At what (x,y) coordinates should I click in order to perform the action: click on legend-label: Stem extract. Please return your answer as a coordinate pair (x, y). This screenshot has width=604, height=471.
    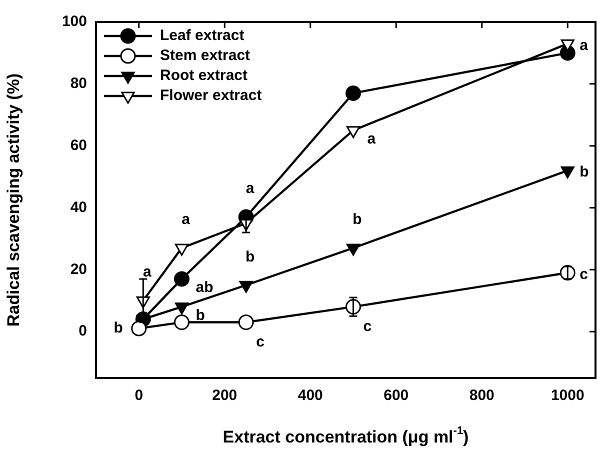
    Looking at the image, I should click on (205, 55).